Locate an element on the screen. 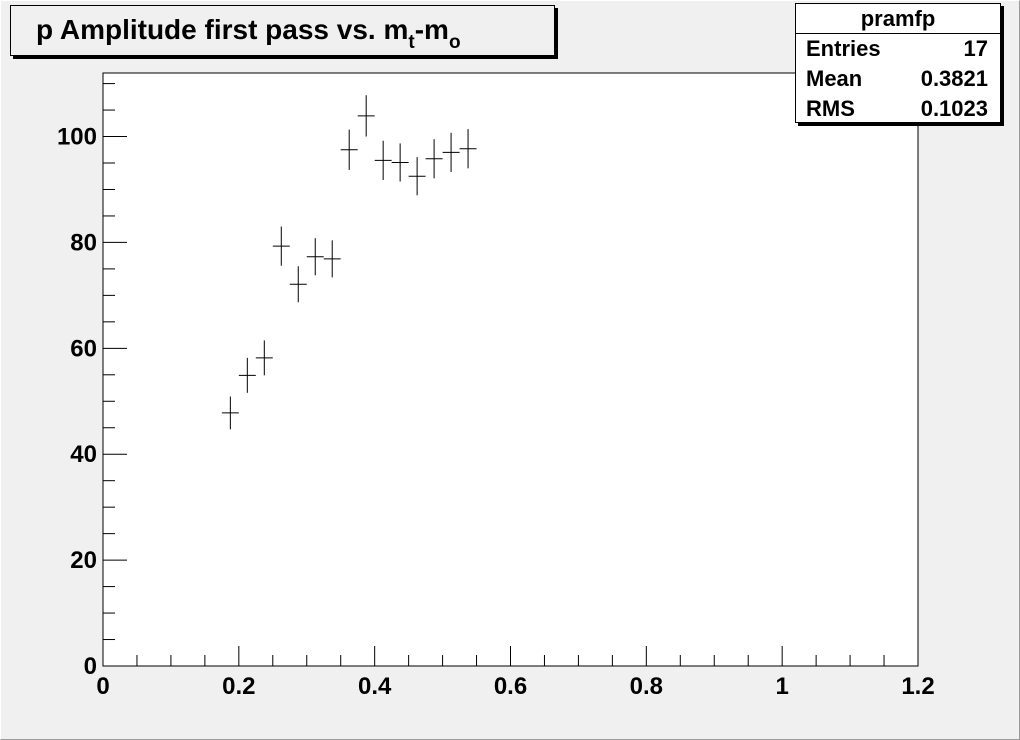 The width and height of the screenshot is (1020, 740). x-tick-label: 0.4 is located at coordinates (375, 686).